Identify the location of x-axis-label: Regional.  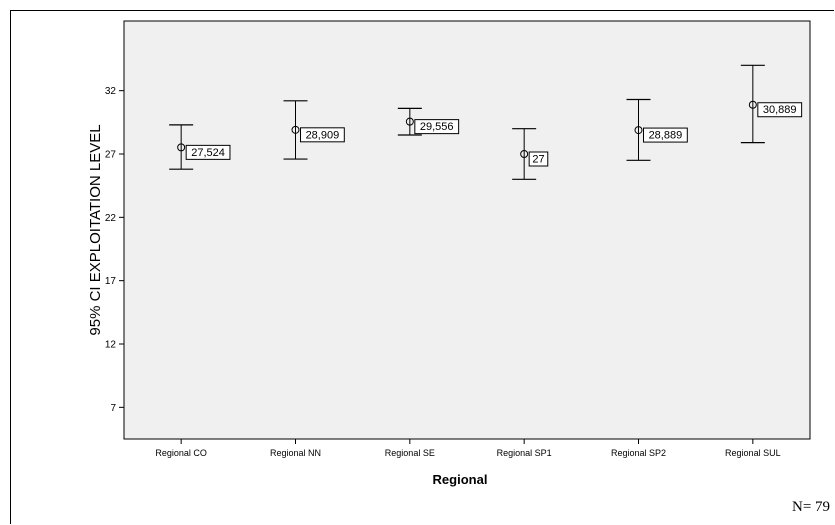
(460, 479).